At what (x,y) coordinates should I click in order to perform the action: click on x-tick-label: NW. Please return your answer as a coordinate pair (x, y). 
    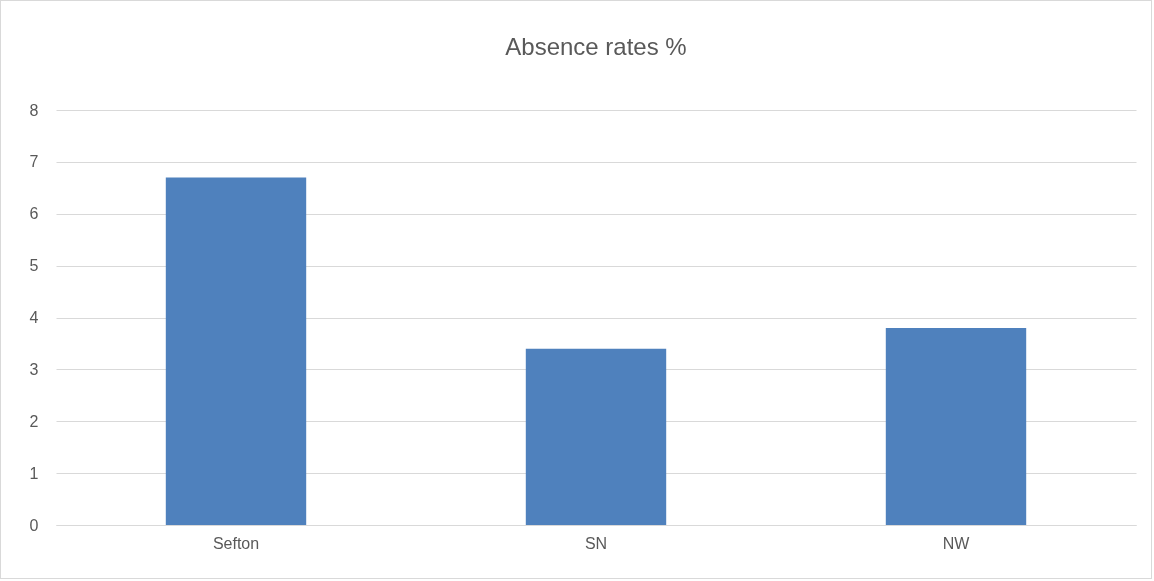
    Looking at the image, I should click on (956, 543).